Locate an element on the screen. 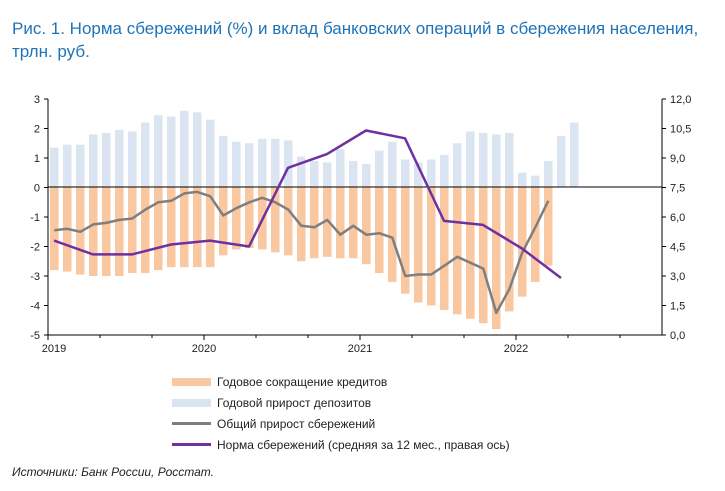 The width and height of the screenshot is (725, 491). right-axis-ticks: 12,0 10,5 9,0 7,5 6,0 4,5 3,0 1,5 0,0 is located at coordinates (676, 218).